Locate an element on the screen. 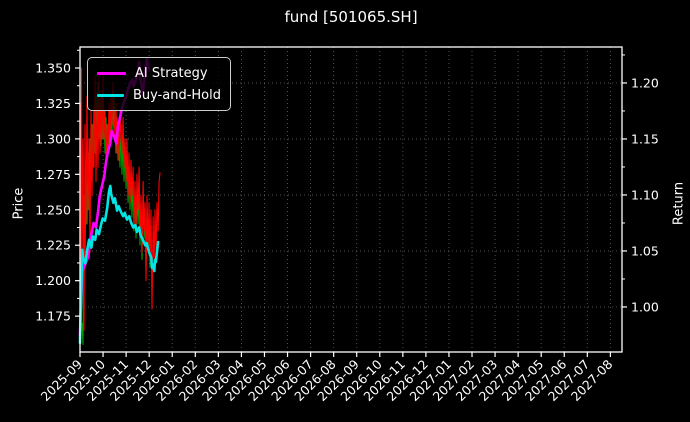 This screenshot has height=422, width=690. y-right-tick-label: 1.20 is located at coordinates (645, 82).